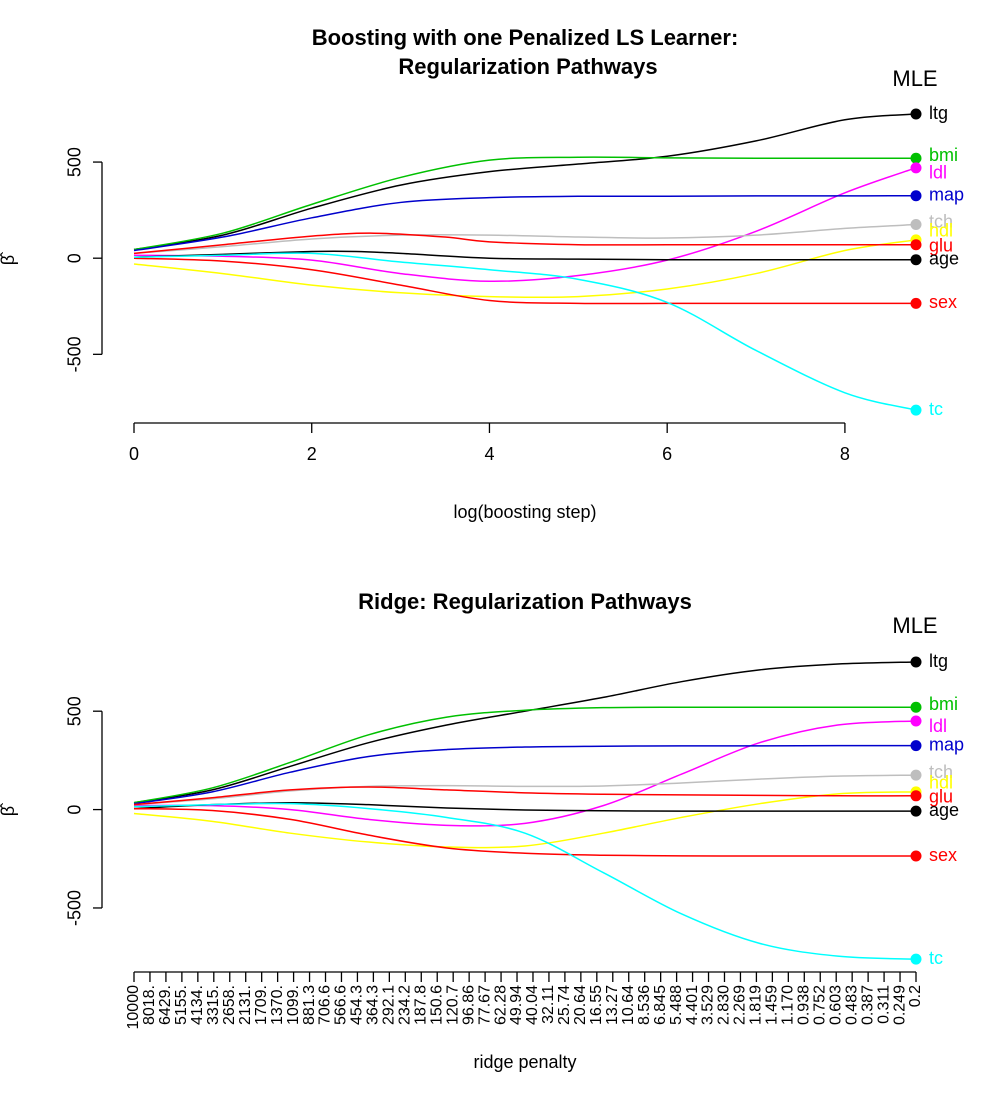  I want to click on bottom-x-tick-label: 25.74, so click(564, 1005).